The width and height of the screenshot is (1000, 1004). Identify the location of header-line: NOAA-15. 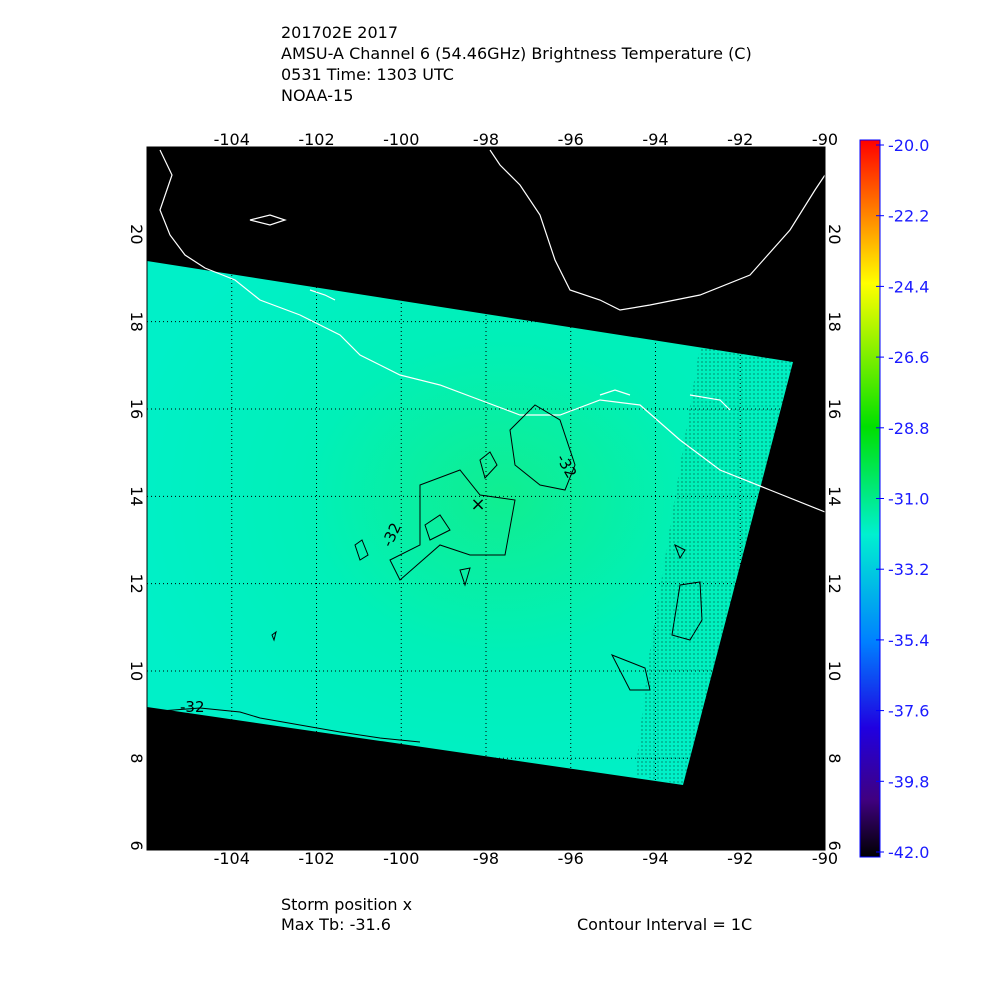
(317, 95).